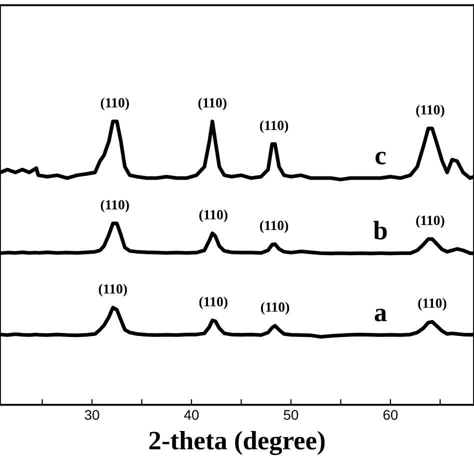  What do you see at coordinates (291, 415) in the screenshot?
I see `x-tick-label: 50` at bounding box center [291, 415].